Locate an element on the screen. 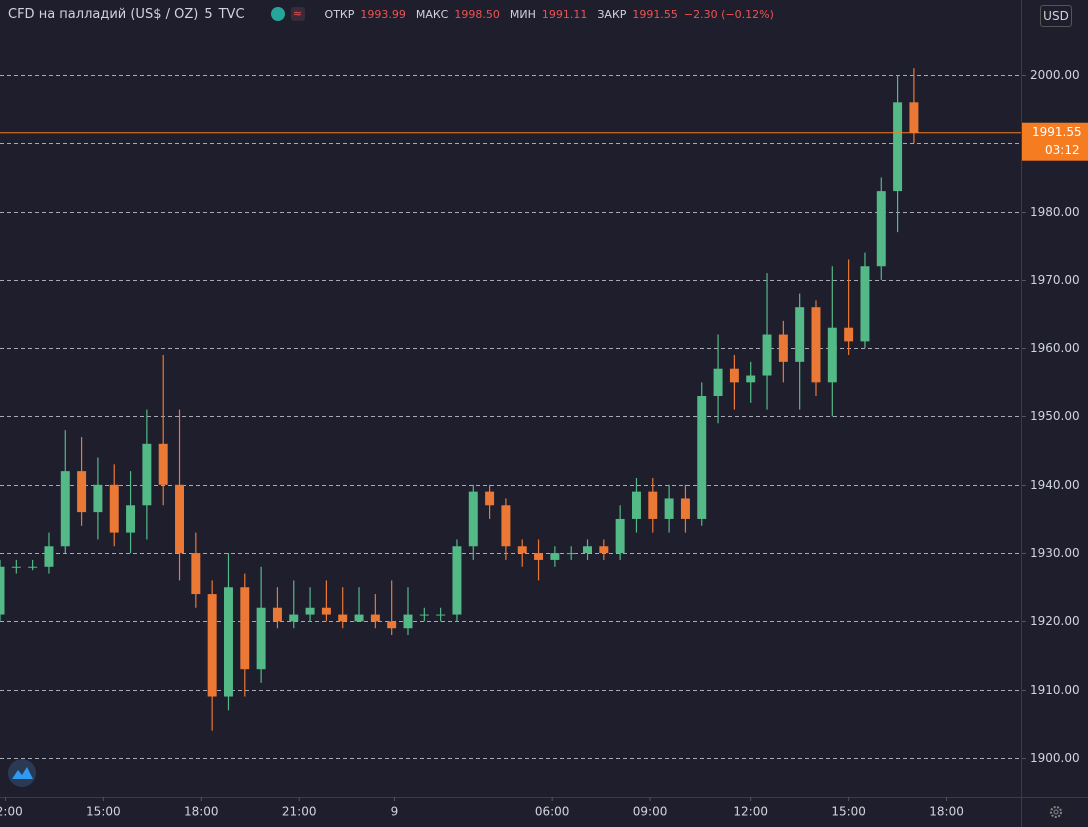  price-label-bg is located at coordinates (1055, 141).